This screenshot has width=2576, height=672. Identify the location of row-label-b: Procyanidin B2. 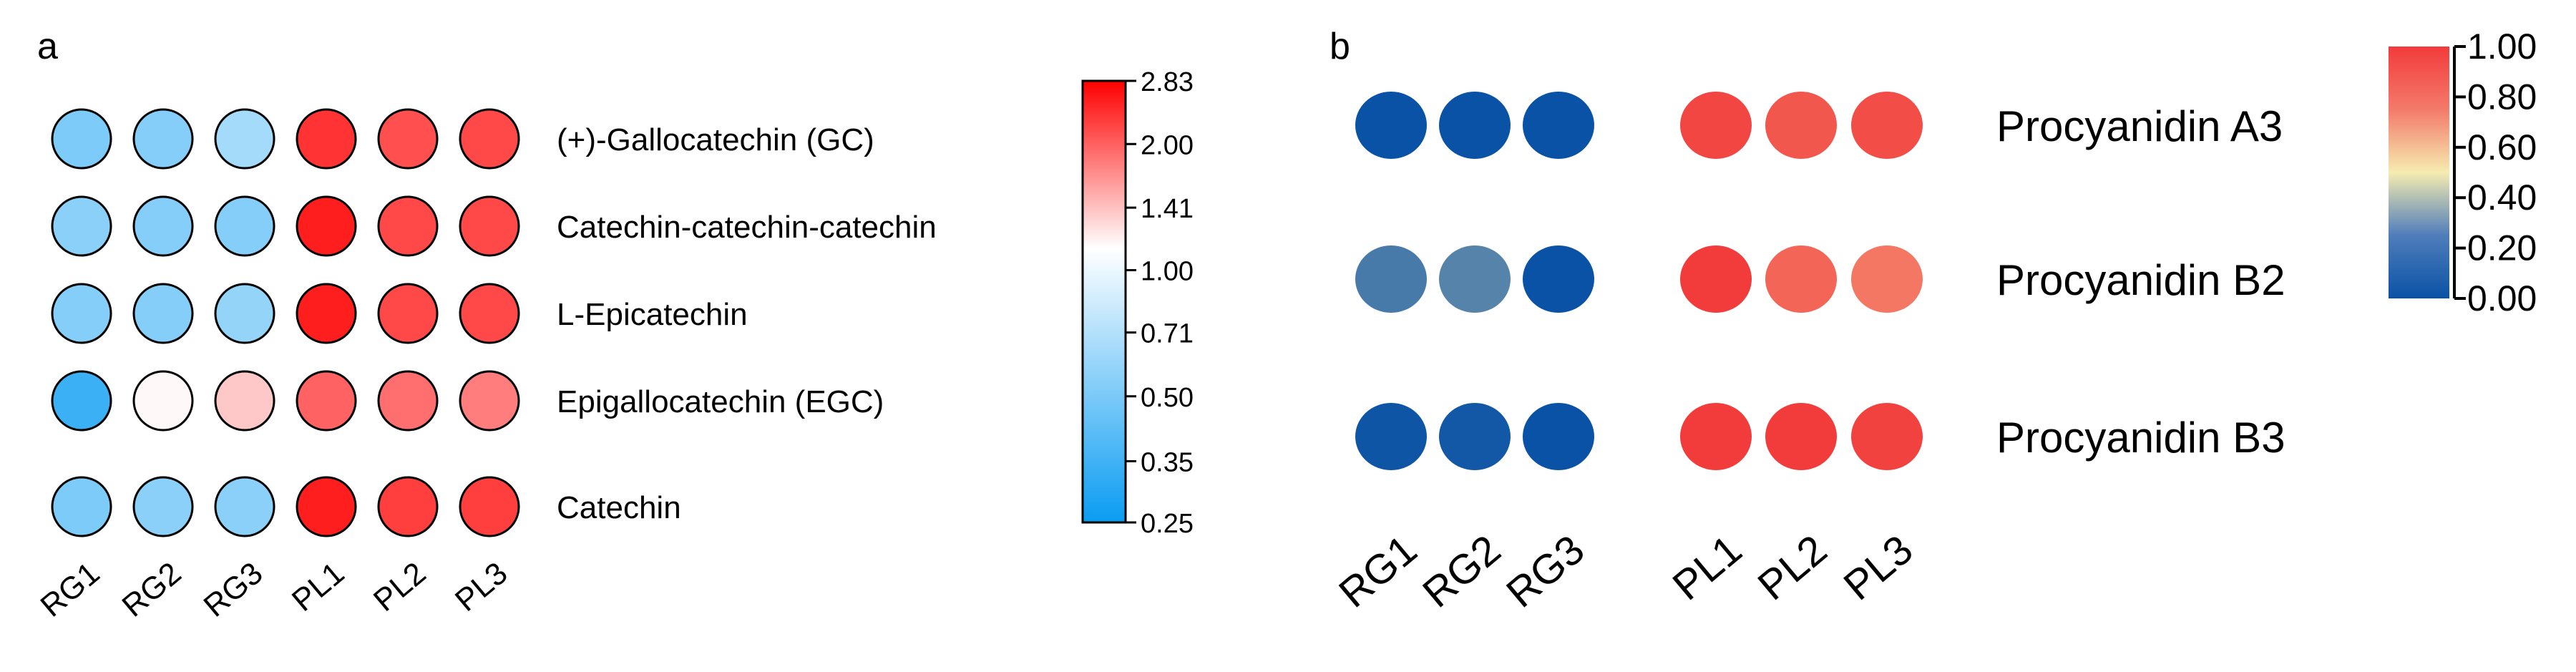
(2140, 280).